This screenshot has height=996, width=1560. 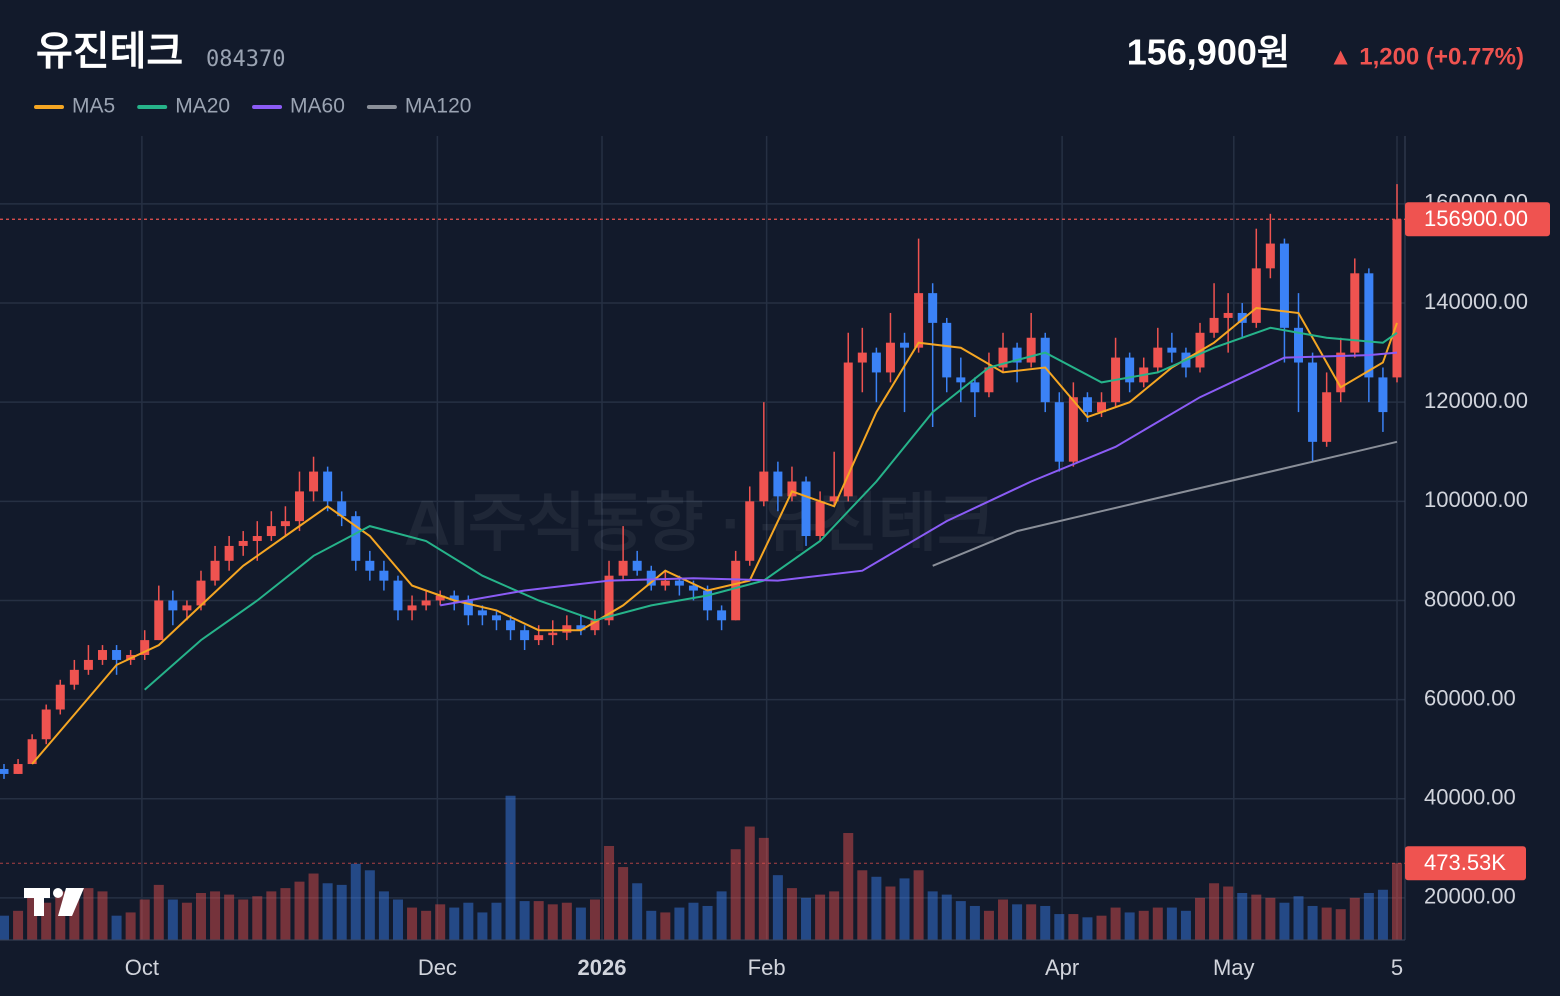 I want to click on current-price: 156,900원, so click(x=1208, y=52).